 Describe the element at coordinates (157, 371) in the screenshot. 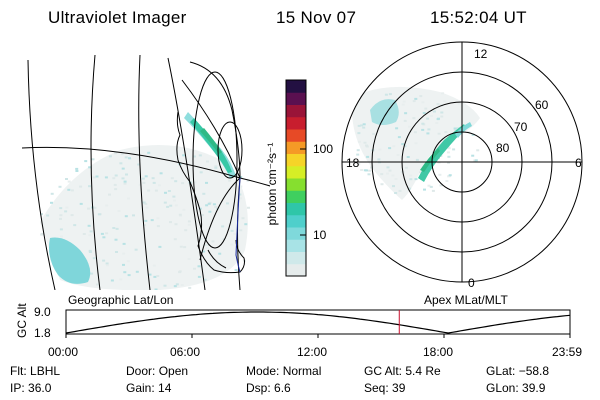

I see `status-door: Door: Open` at that location.